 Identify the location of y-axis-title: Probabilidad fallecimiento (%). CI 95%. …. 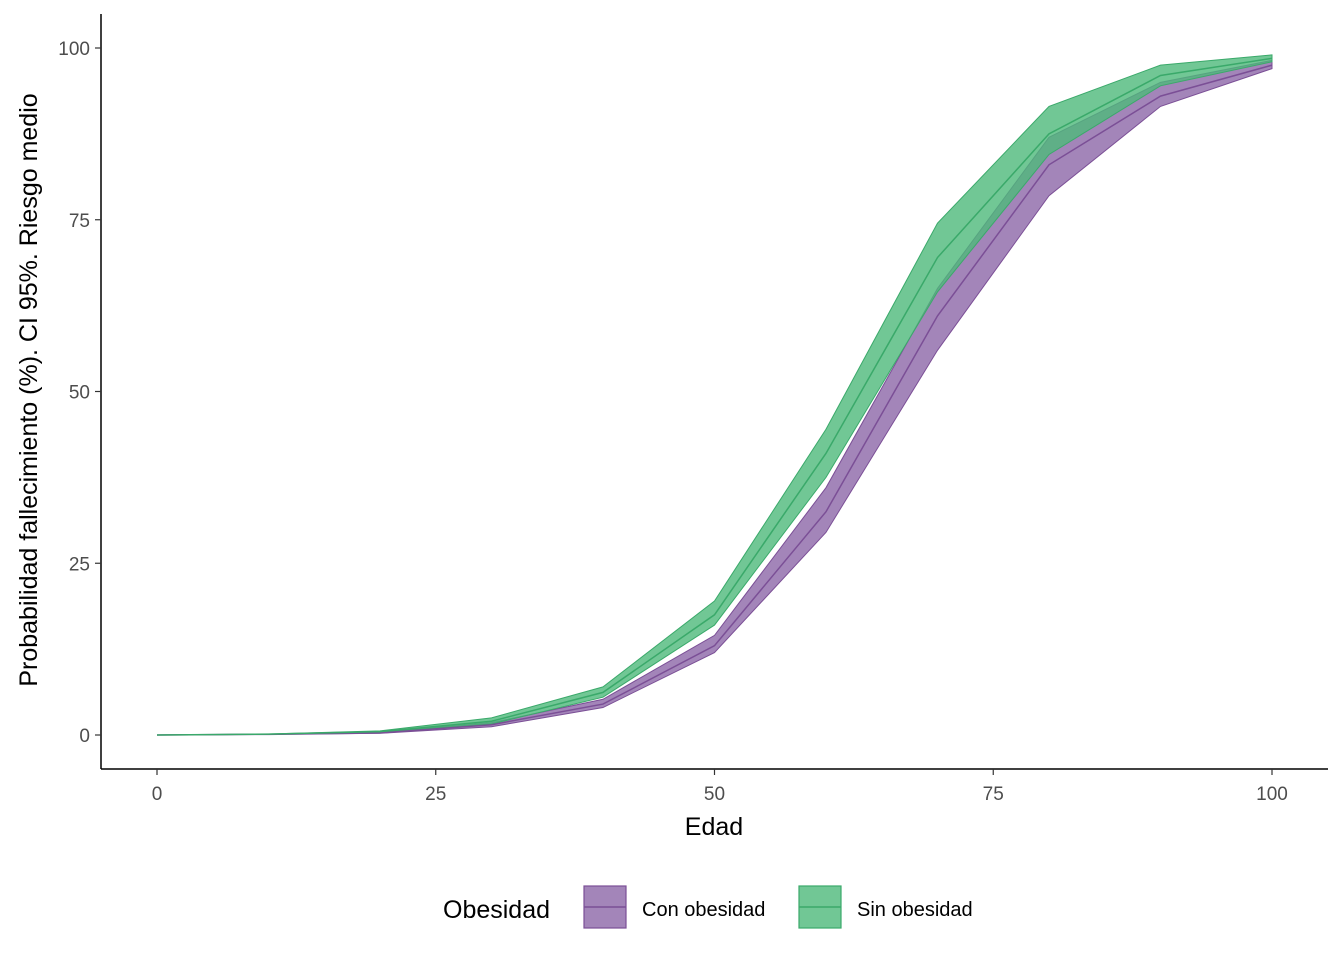
(29, 389).